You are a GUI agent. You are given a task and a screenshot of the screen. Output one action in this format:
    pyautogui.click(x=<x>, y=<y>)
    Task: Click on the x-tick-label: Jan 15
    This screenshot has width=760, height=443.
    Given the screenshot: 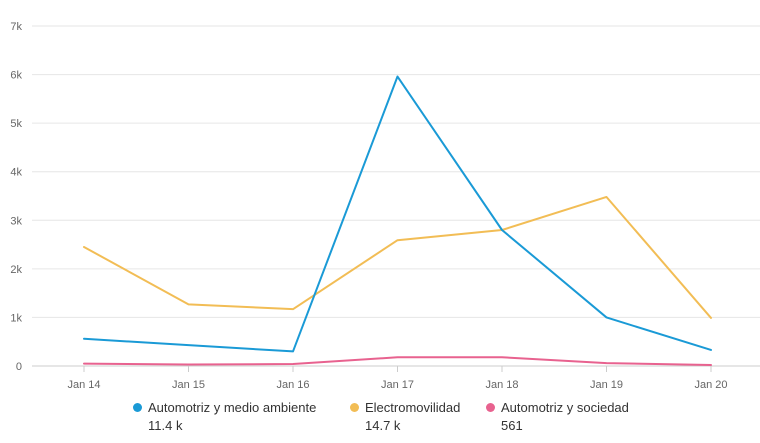 What is the action you would take?
    pyautogui.click(x=188, y=385)
    